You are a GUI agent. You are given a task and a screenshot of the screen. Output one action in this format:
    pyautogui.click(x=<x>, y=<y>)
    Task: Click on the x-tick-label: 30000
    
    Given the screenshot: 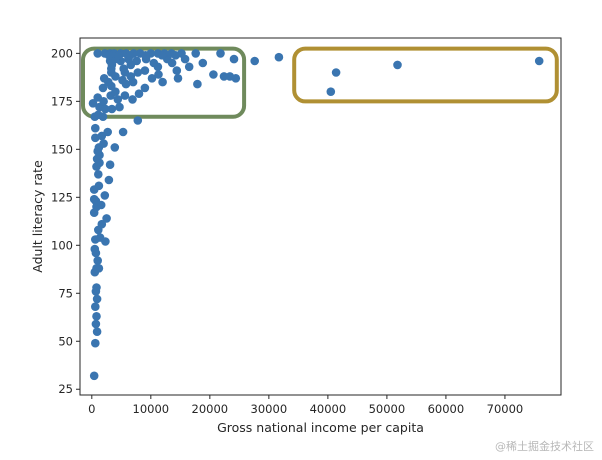 What is the action you would take?
    pyautogui.click(x=269, y=409)
    